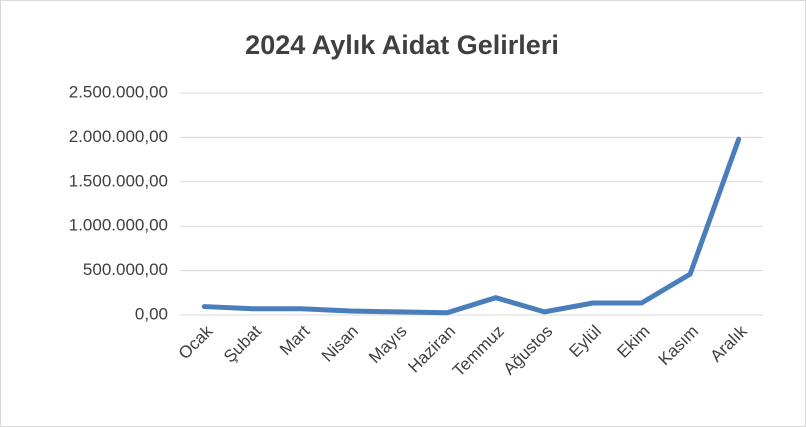  I want to click on y-tick-label: 2.000.000,00, so click(118, 136).